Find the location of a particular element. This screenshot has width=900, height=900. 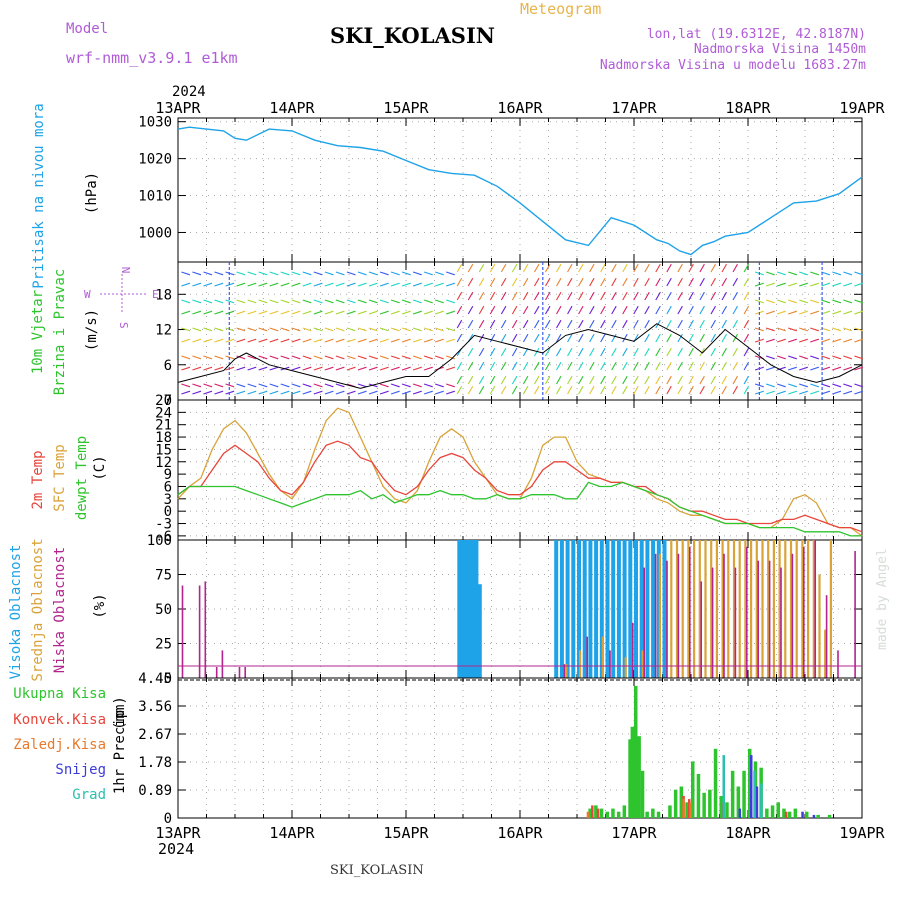

y-tick-label: 2.67 is located at coordinates (155, 735).